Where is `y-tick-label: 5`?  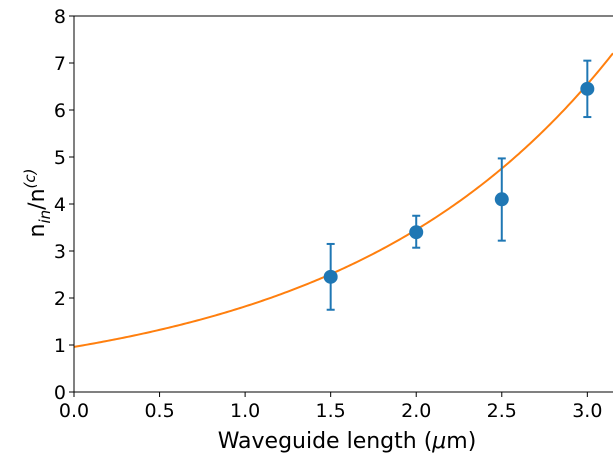 y-tick-label: 5 is located at coordinates (60, 158).